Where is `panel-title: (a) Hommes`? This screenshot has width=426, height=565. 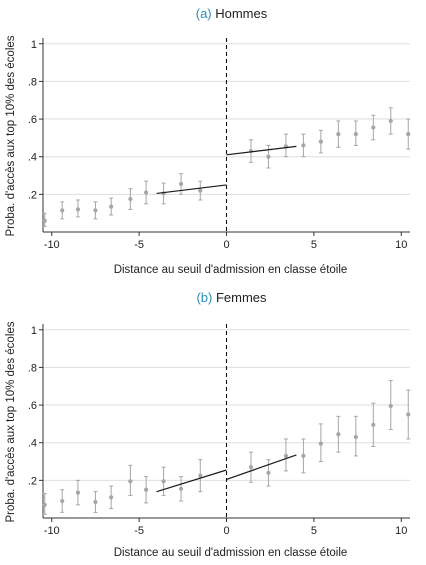 panel-title: (a) Hommes is located at coordinates (232, 13).